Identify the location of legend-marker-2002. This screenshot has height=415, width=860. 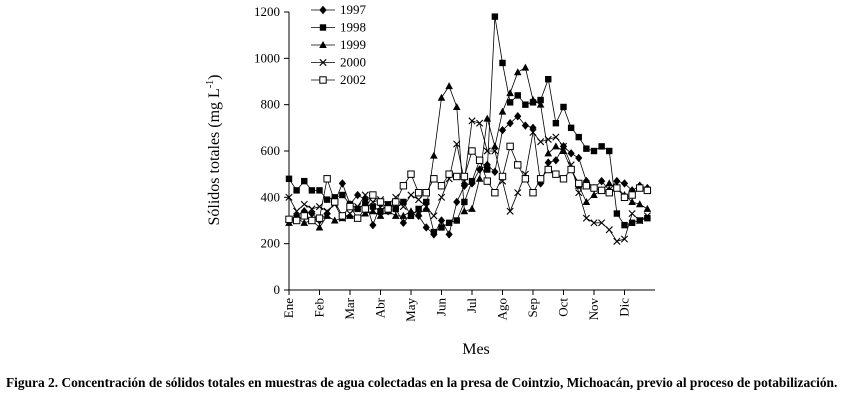
(323, 80).